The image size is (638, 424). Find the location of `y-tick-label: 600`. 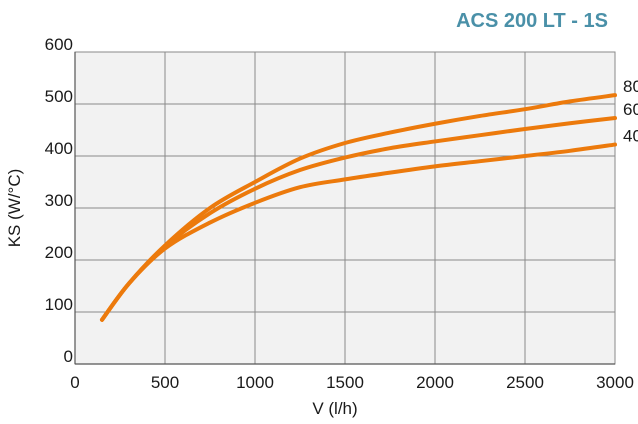

y-tick-label: 600 is located at coordinates (59, 44).